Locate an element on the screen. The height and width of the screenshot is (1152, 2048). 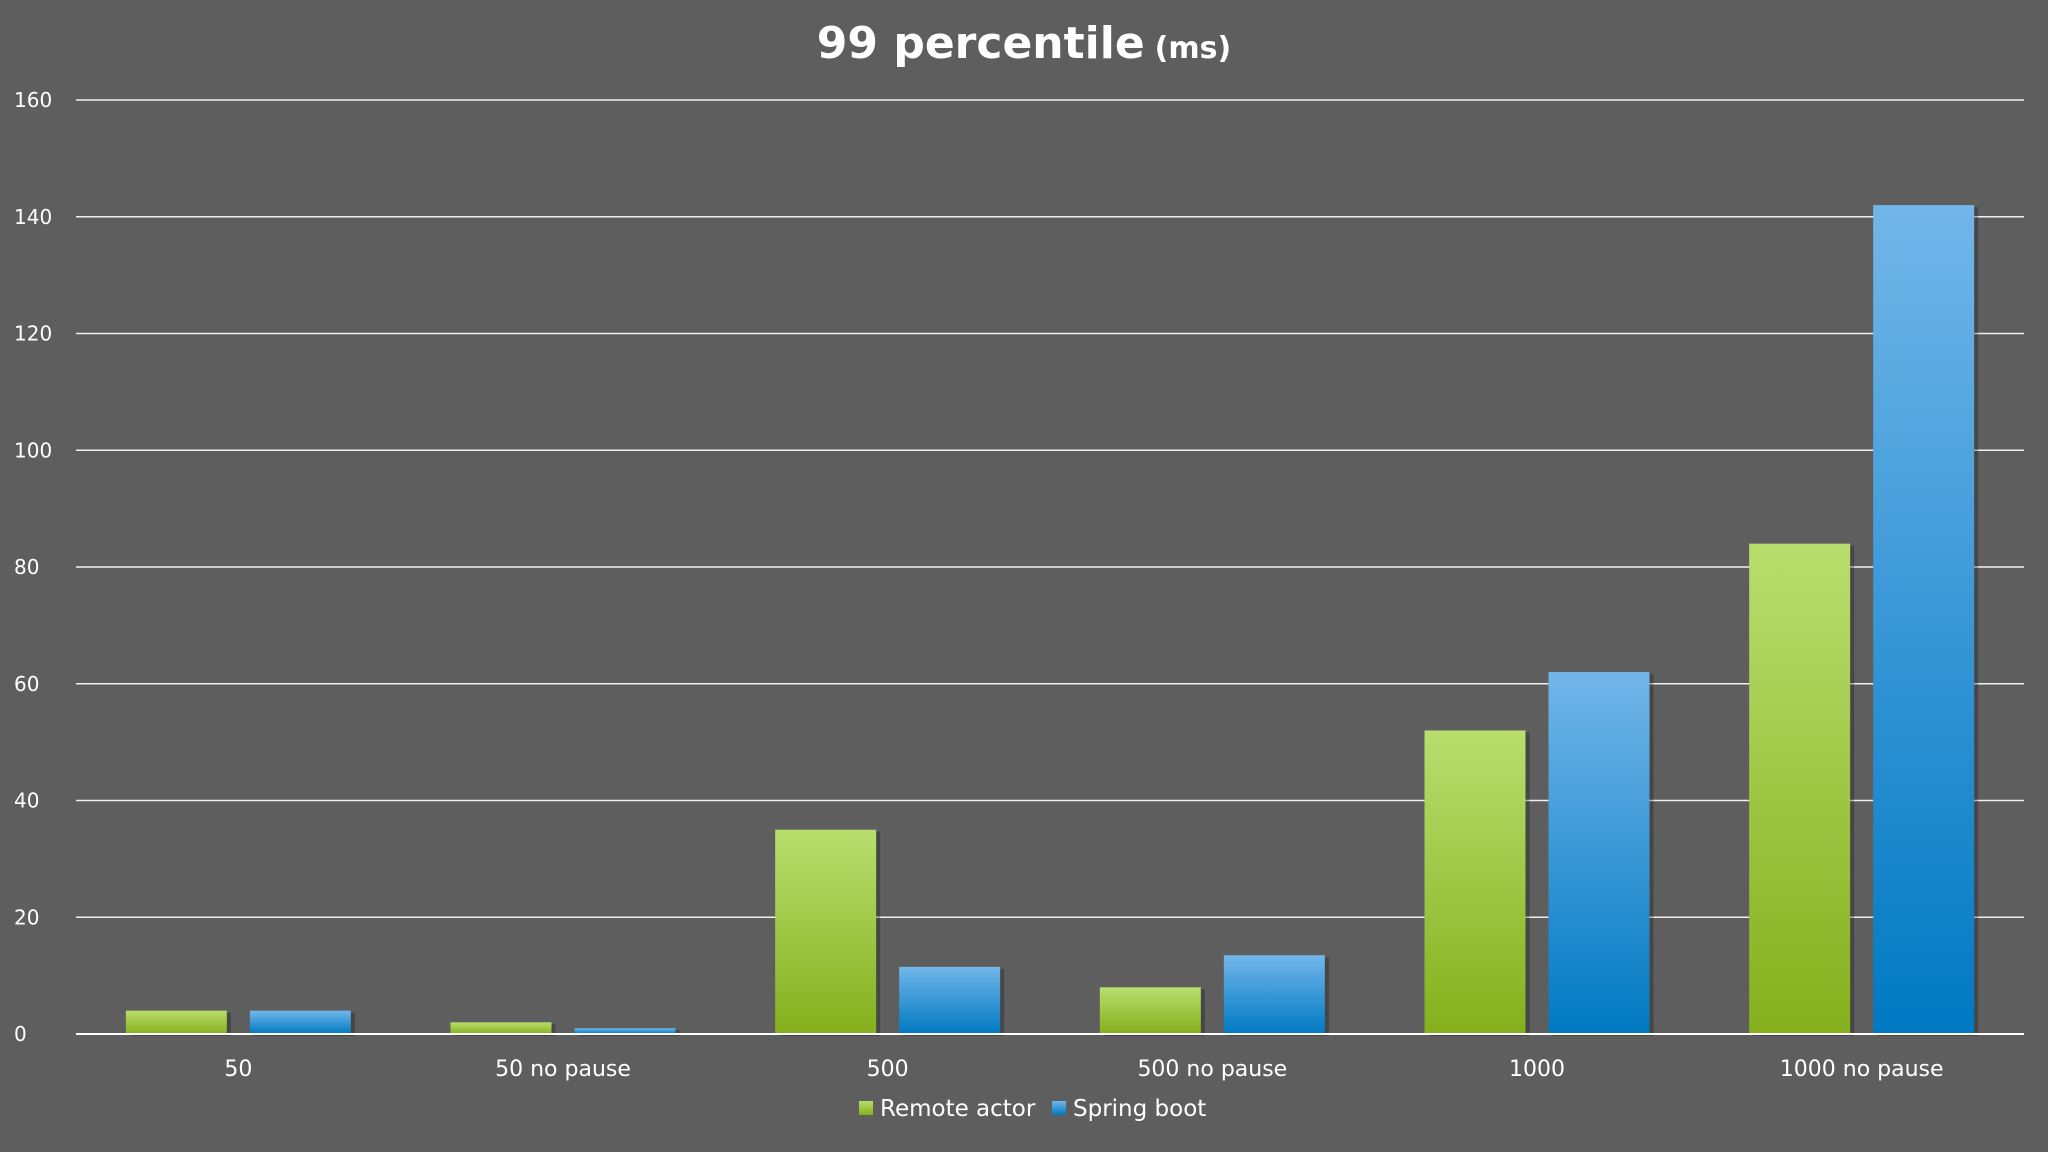
y-tick-label: 20 is located at coordinates (26, 917).